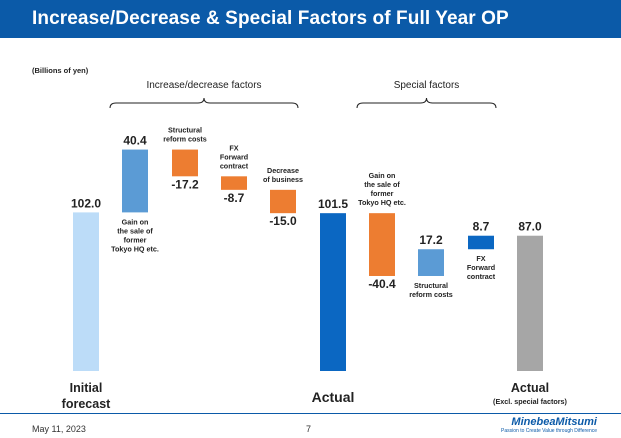  What do you see at coordinates (382, 184) in the screenshot?
I see `annotation-6-line-2: the sale of` at bounding box center [382, 184].